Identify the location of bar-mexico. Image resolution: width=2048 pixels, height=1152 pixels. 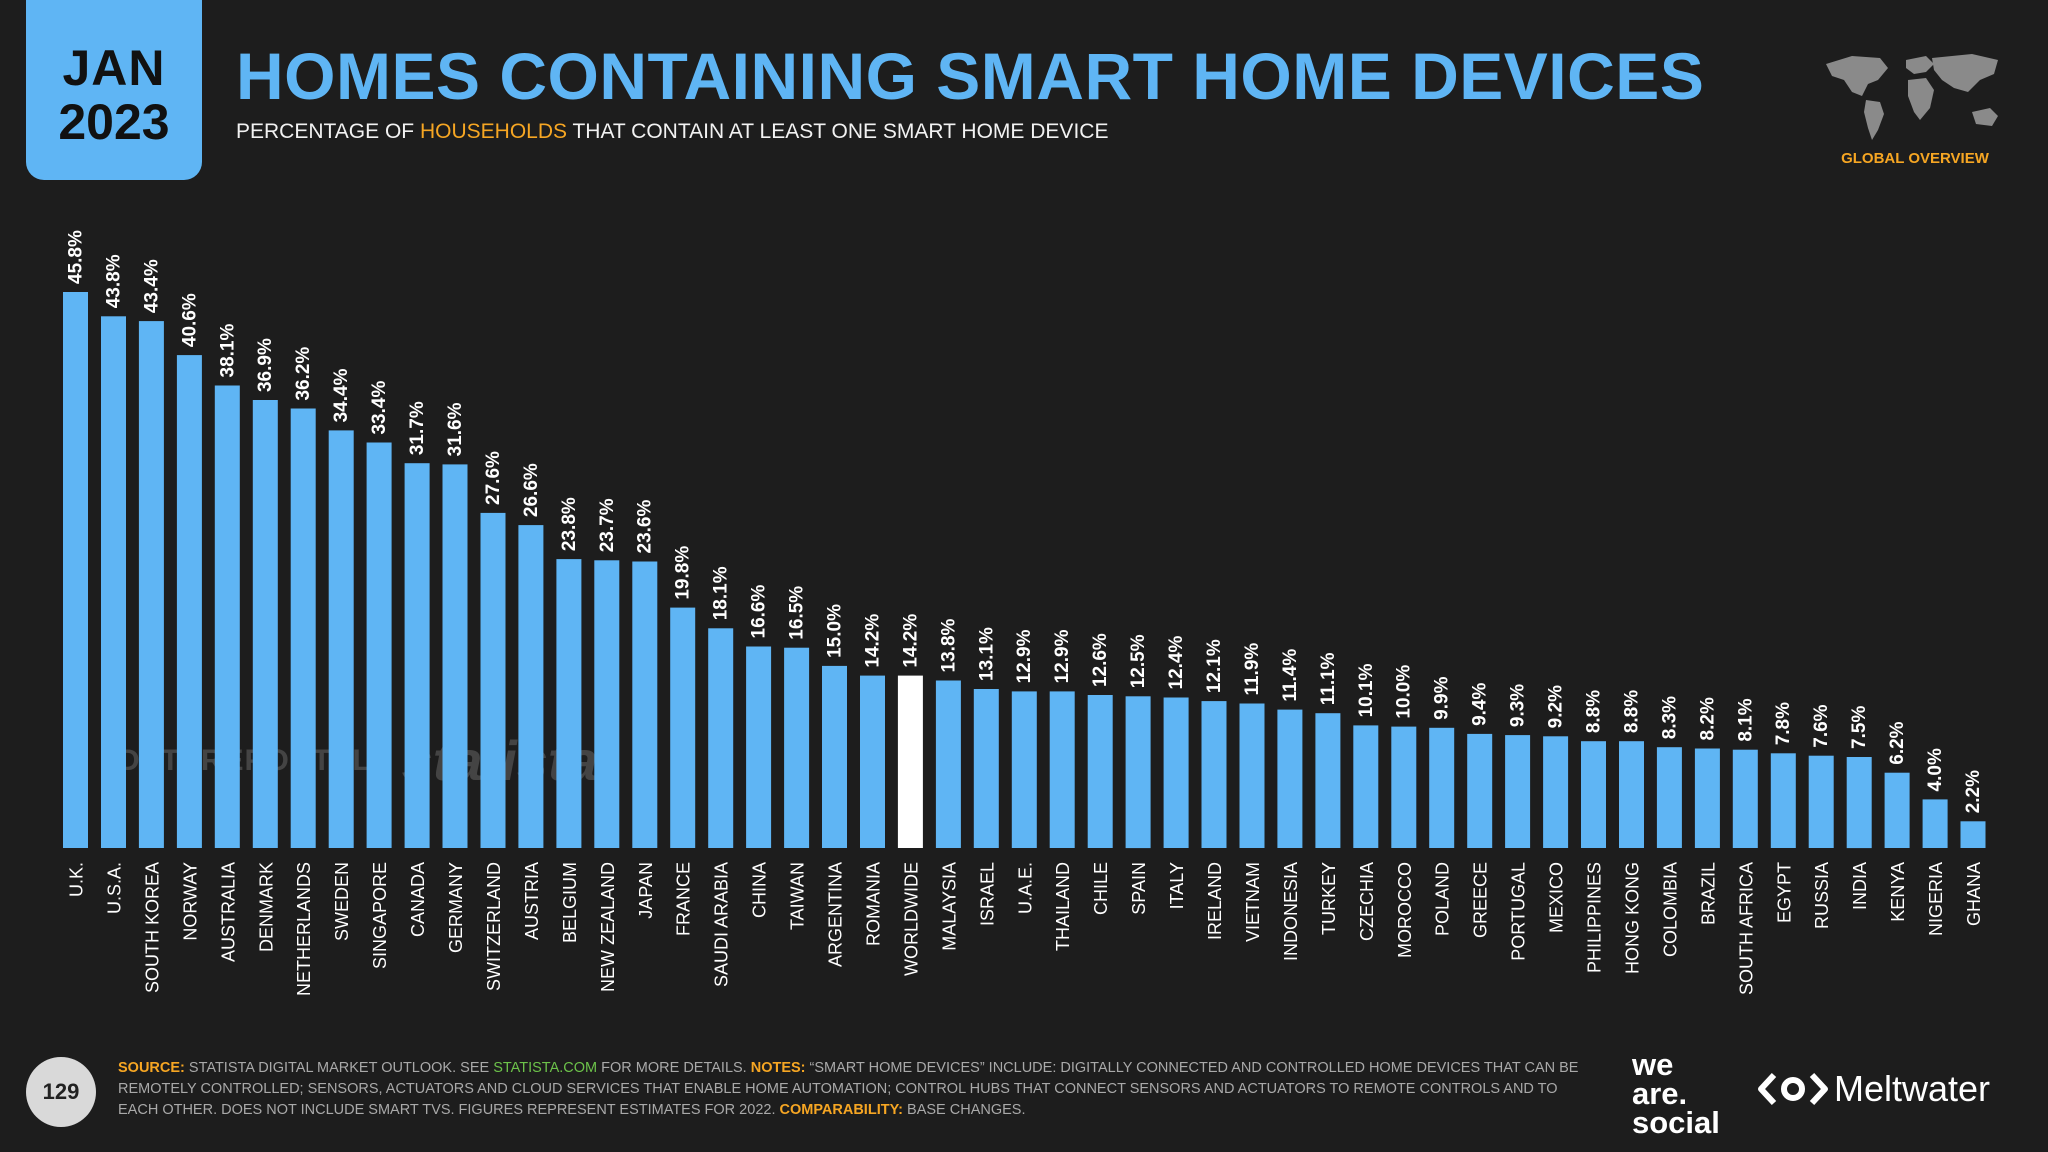
(1556, 792).